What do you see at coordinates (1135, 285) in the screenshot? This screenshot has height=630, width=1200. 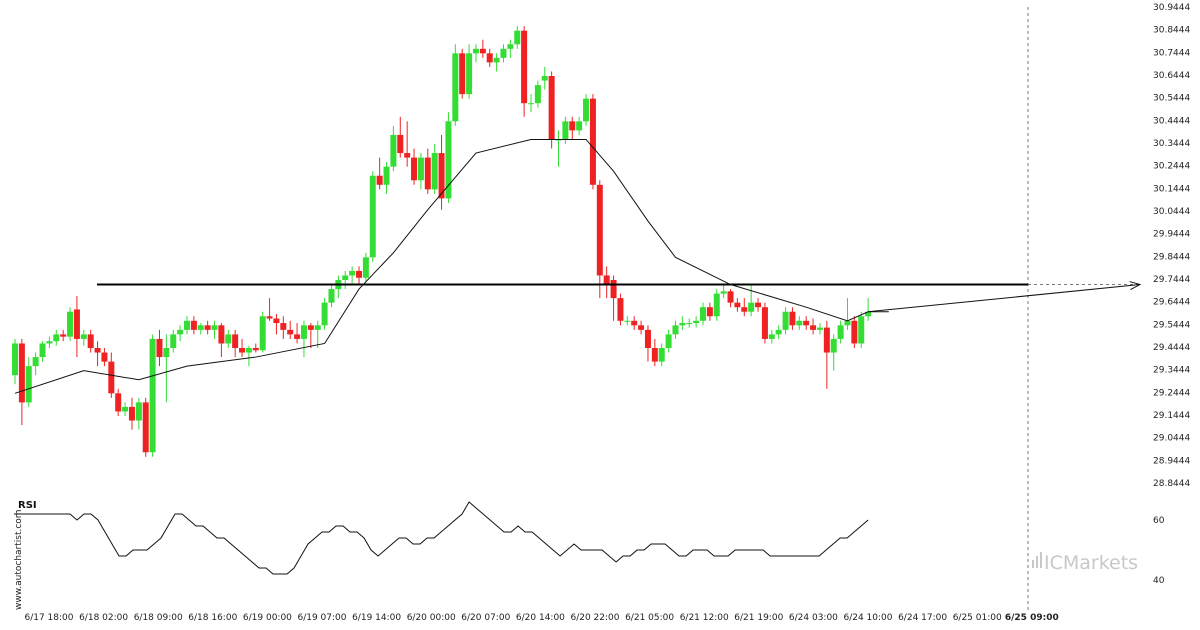 I see `forecast-arrow-head` at bounding box center [1135, 285].